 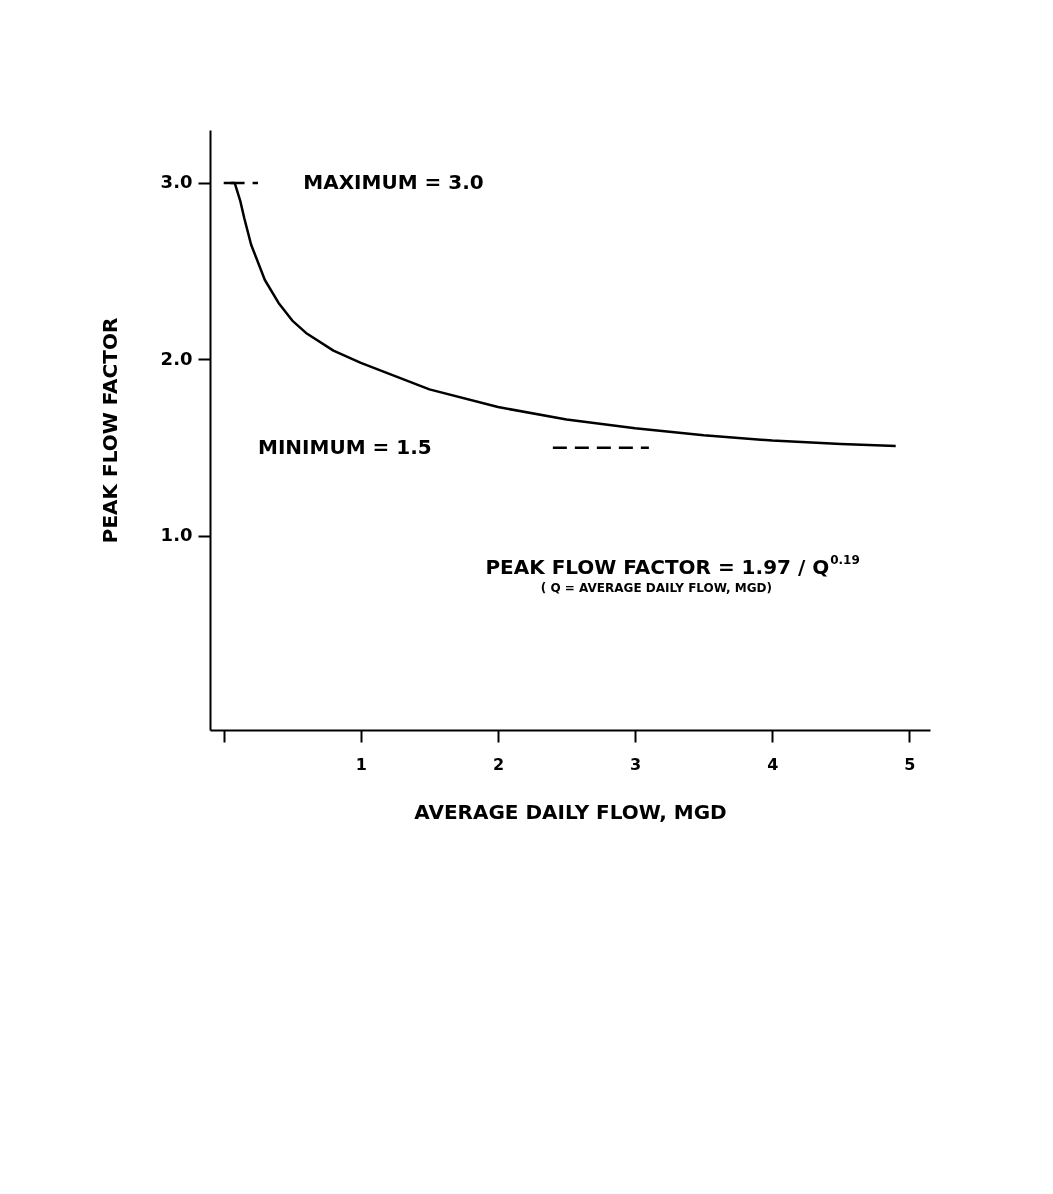 What do you see at coordinates (773, 764) in the screenshot?
I see `x-tick-label: 4` at bounding box center [773, 764].